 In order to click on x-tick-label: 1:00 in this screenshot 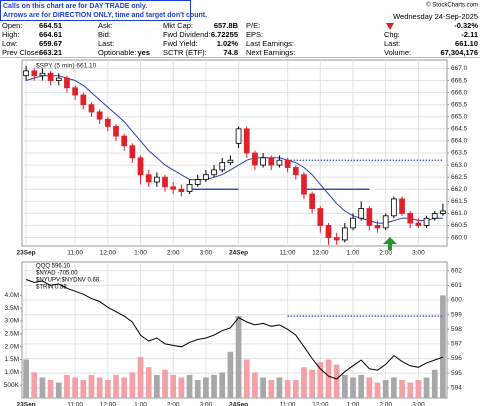, I will do `click(353, 404)`.